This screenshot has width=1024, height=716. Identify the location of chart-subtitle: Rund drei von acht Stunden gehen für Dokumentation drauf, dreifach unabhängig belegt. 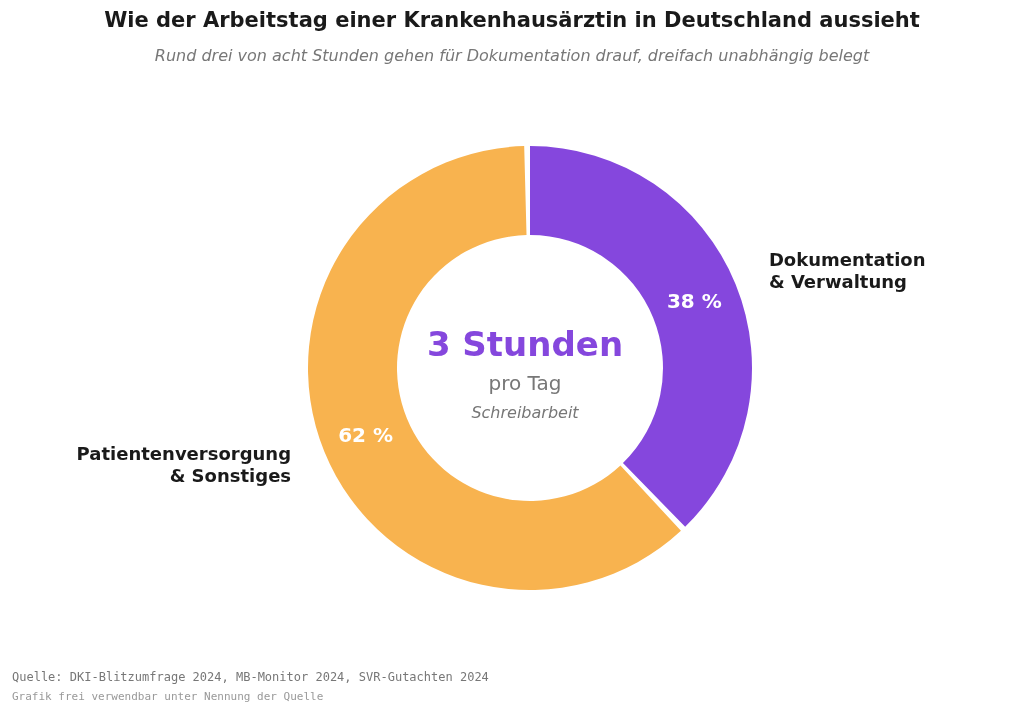
(512, 55).